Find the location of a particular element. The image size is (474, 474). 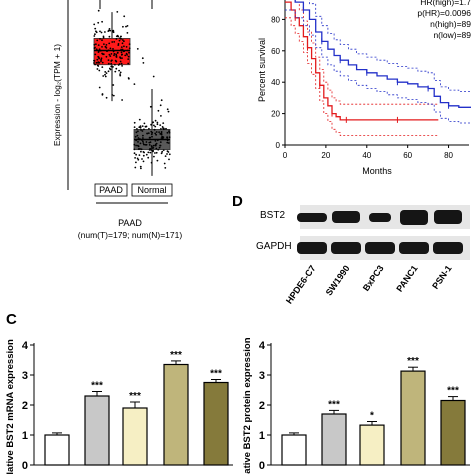

y-tick-label: 4 is located at coordinates (262, 346).